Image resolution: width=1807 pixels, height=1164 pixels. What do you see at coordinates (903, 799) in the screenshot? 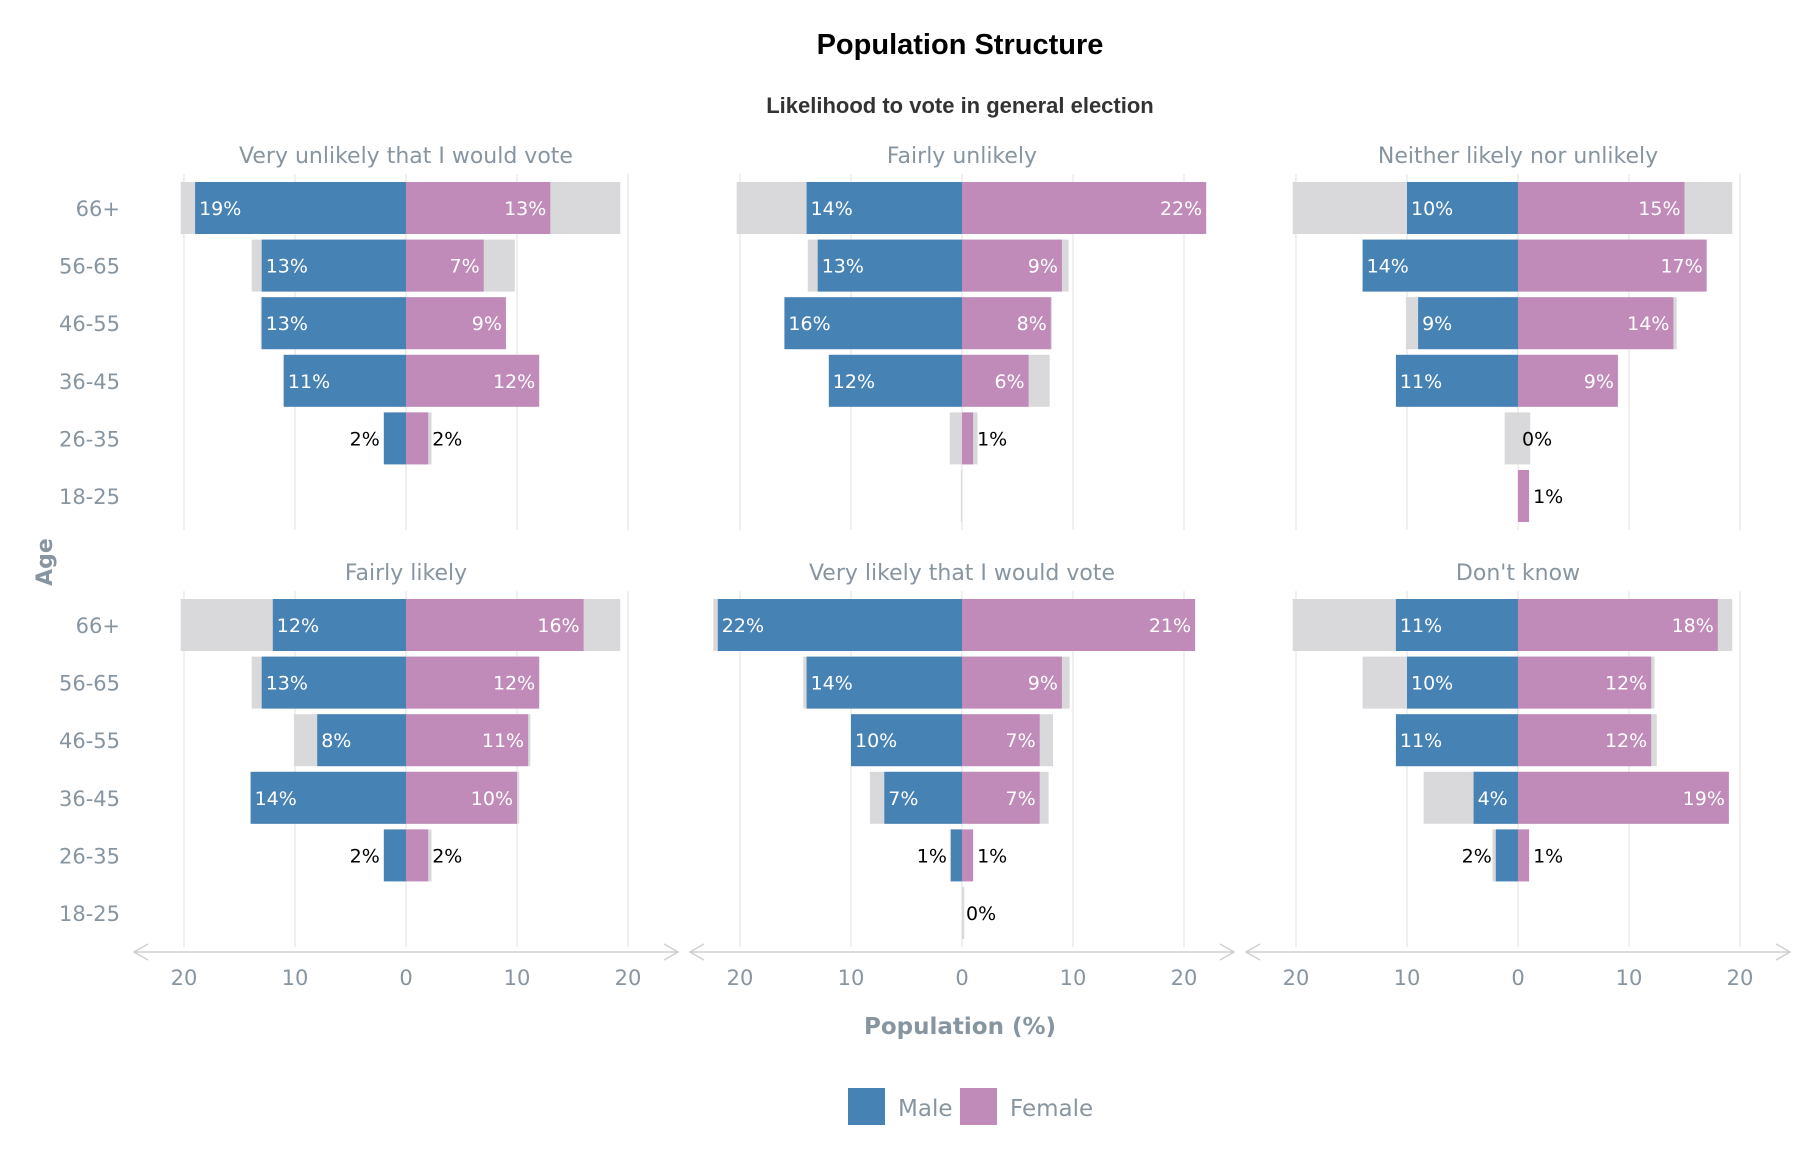
I see `bar-label-male: 7%` at bounding box center [903, 799].